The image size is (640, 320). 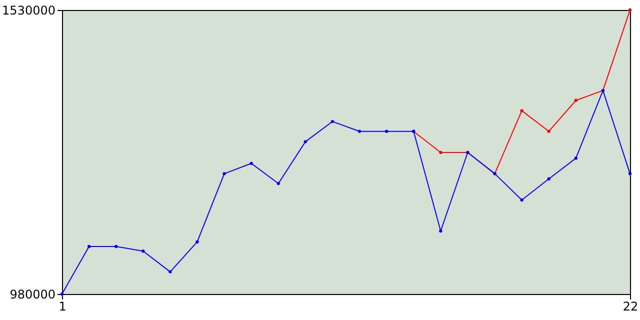 I want to click on y-tick-label: 1530000, so click(x=29, y=11).